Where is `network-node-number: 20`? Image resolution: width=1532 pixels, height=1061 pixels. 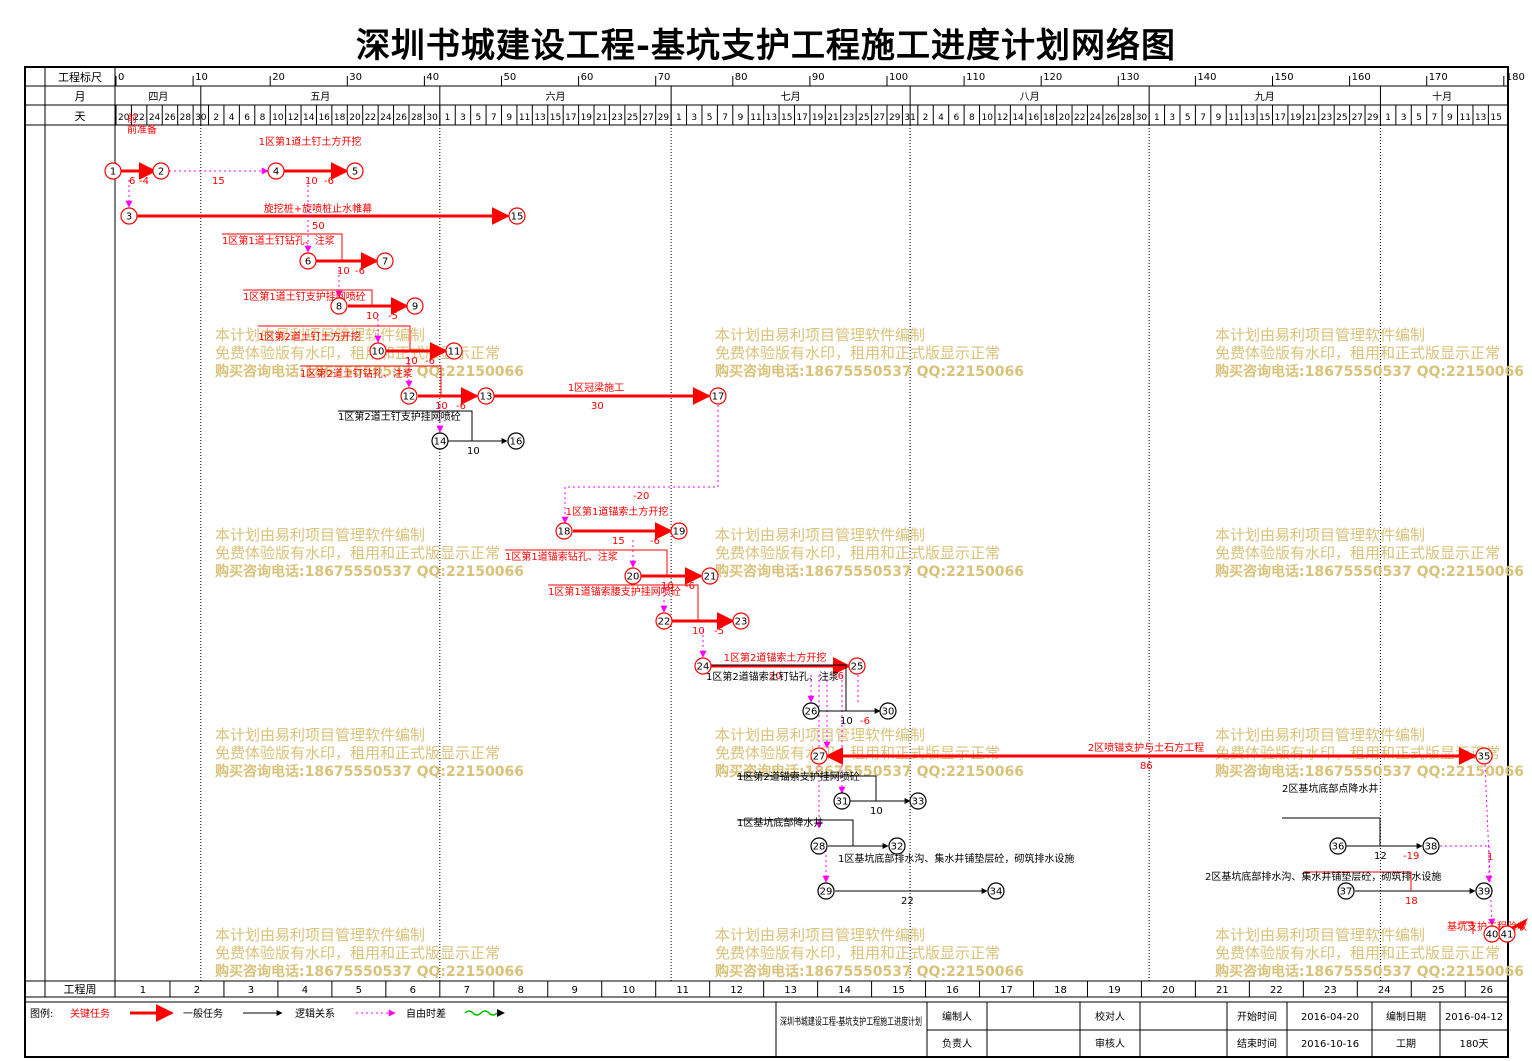
network-node-number: 20 is located at coordinates (633, 577).